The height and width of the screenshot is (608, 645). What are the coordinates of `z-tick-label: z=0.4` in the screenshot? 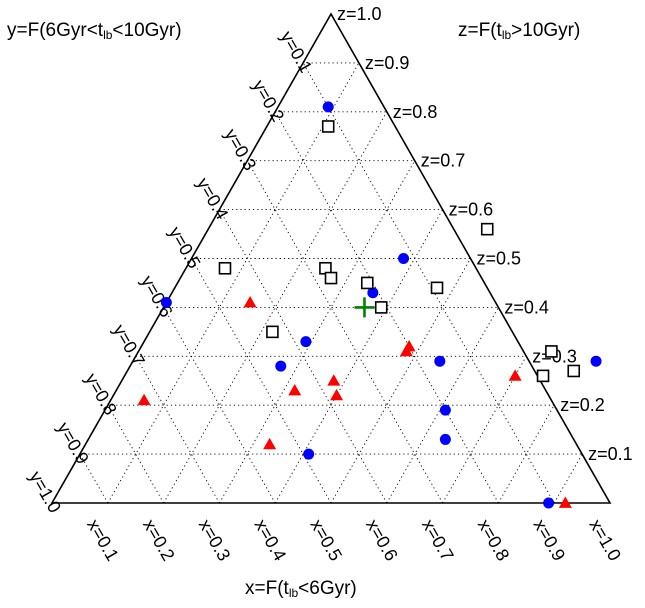 It's located at (526, 307).